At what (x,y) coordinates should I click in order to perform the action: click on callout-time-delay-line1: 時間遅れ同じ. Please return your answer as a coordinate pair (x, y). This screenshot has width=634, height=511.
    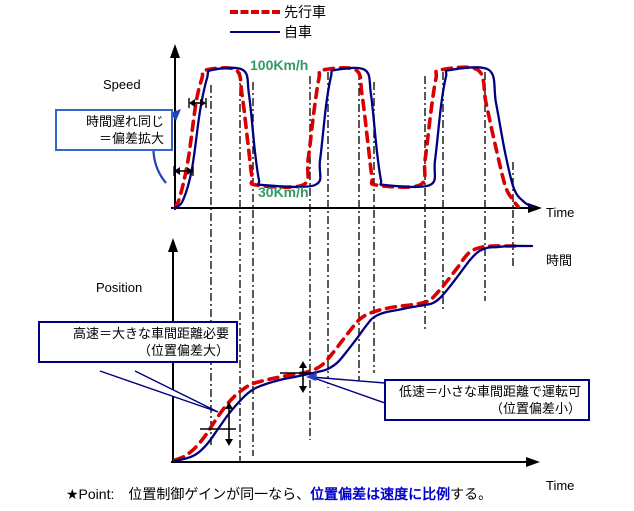
    Looking at the image, I should click on (124, 121).